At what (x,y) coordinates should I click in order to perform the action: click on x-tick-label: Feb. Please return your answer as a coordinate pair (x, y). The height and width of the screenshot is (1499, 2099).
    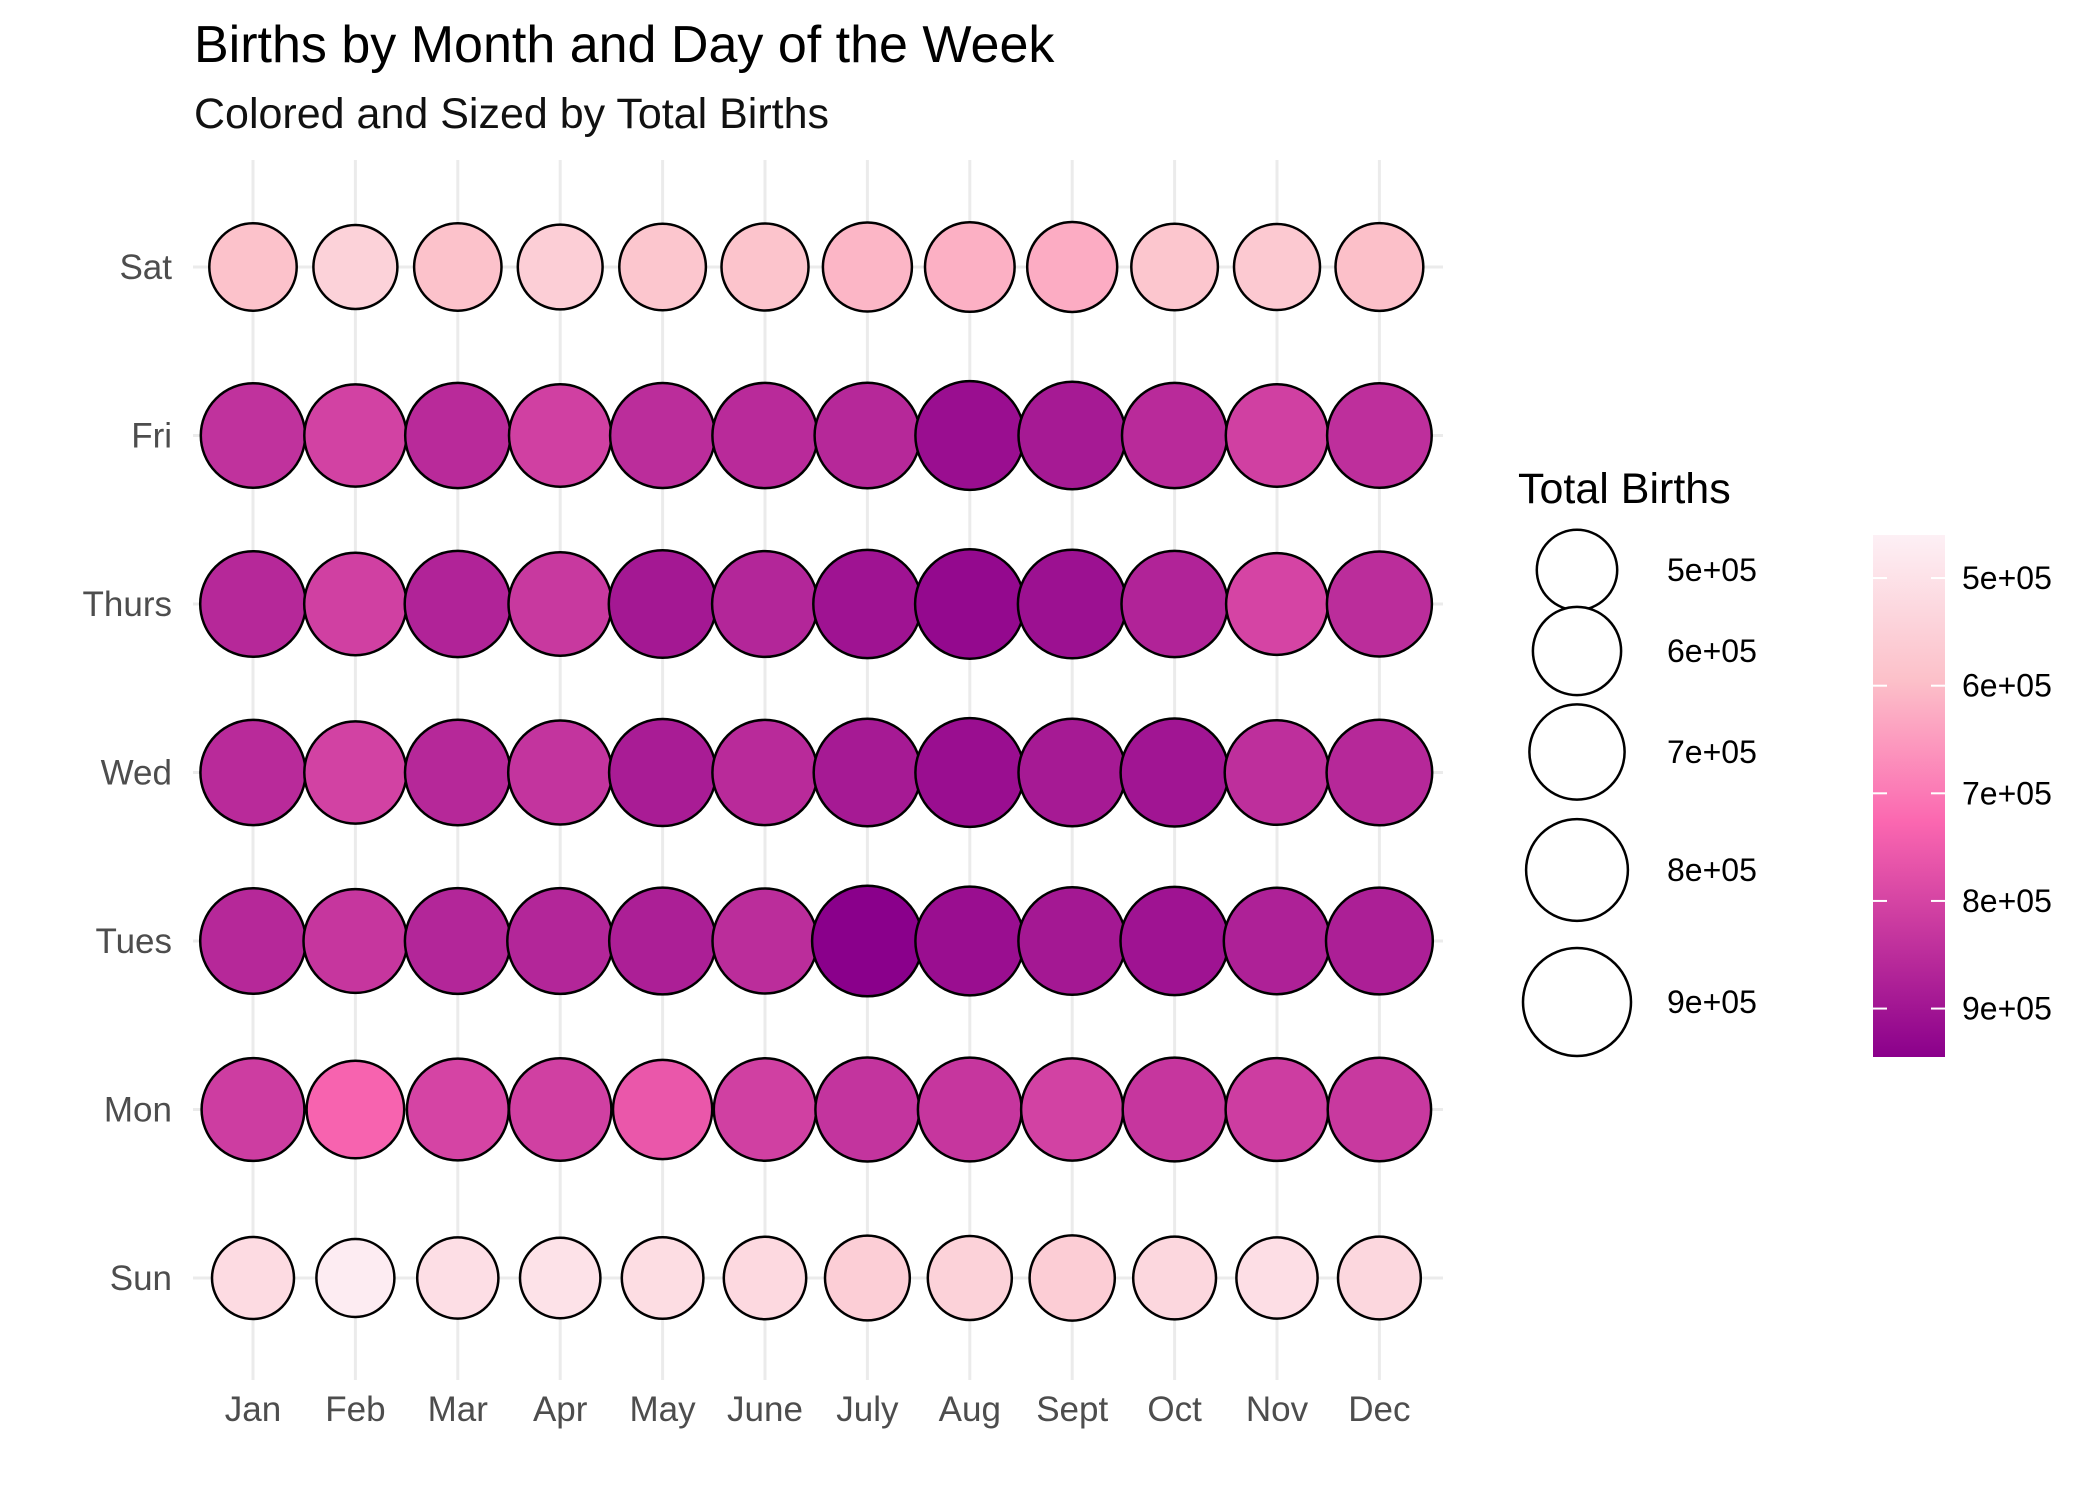
    Looking at the image, I should click on (355, 1409).